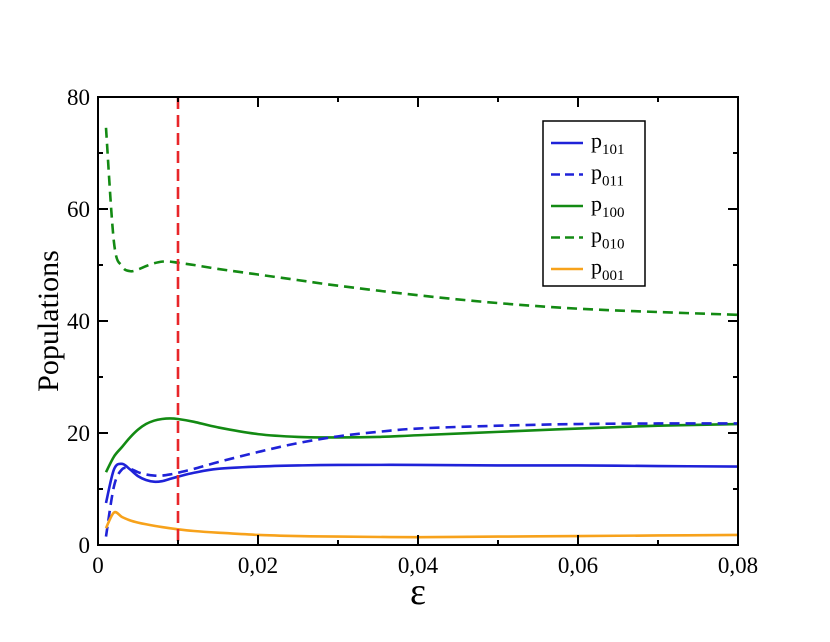 The image size is (830, 642). I want to click on legend-label-p100: p100, so click(608, 206).